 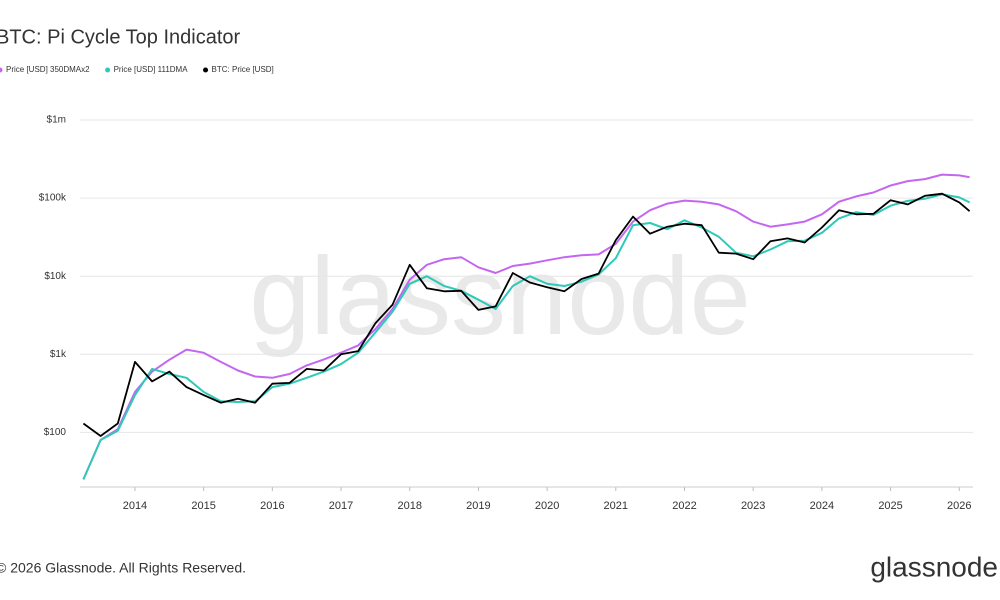 What do you see at coordinates (684, 506) in the screenshot?
I see `x-tick-label: 2022` at bounding box center [684, 506].